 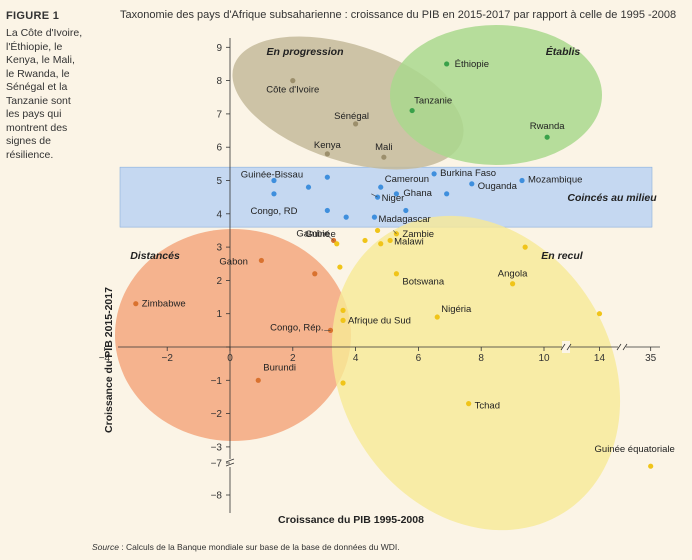 I want to click on point-label: Éthiopie, so click(x=472, y=64).